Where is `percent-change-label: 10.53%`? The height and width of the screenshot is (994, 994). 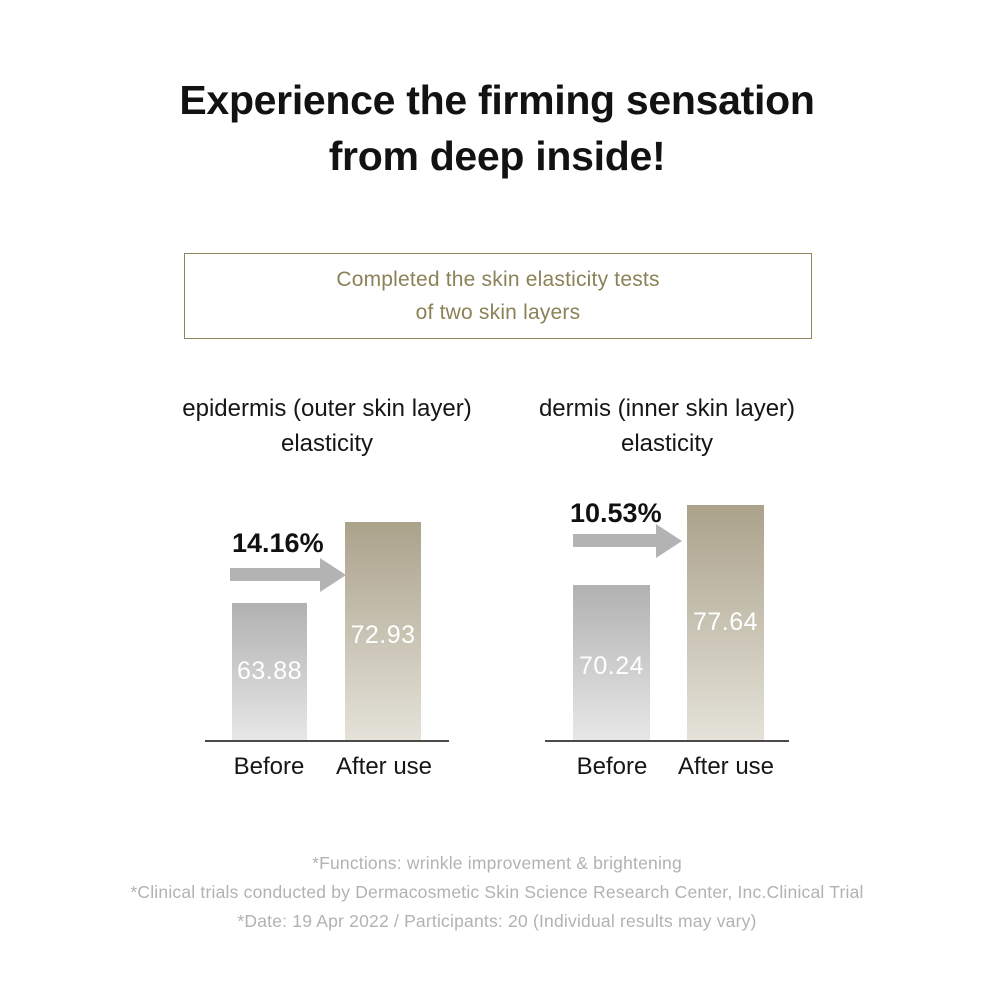 percent-change-label: 10.53% is located at coordinates (616, 513).